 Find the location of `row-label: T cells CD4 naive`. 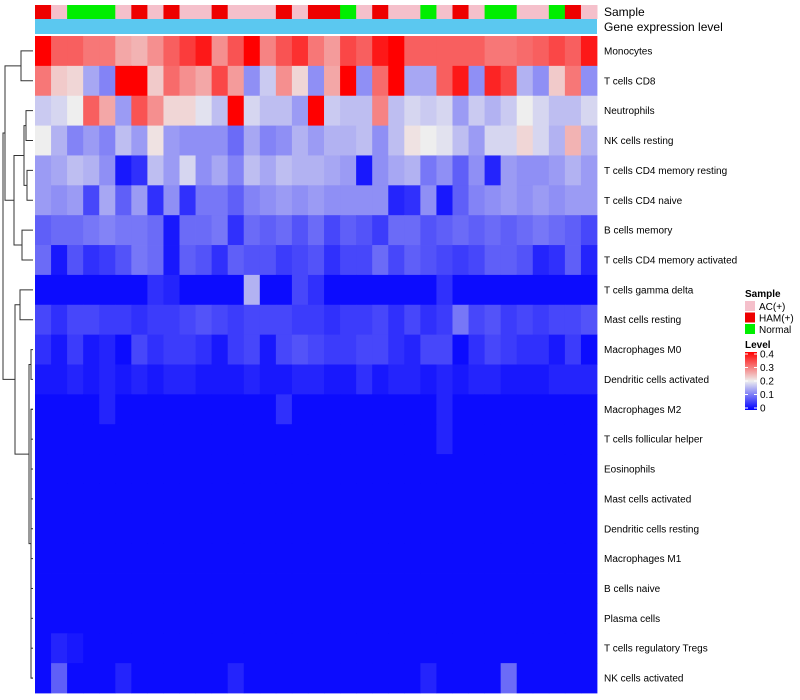

row-label: T cells CD4 naive is located at coordinates (643, 201).